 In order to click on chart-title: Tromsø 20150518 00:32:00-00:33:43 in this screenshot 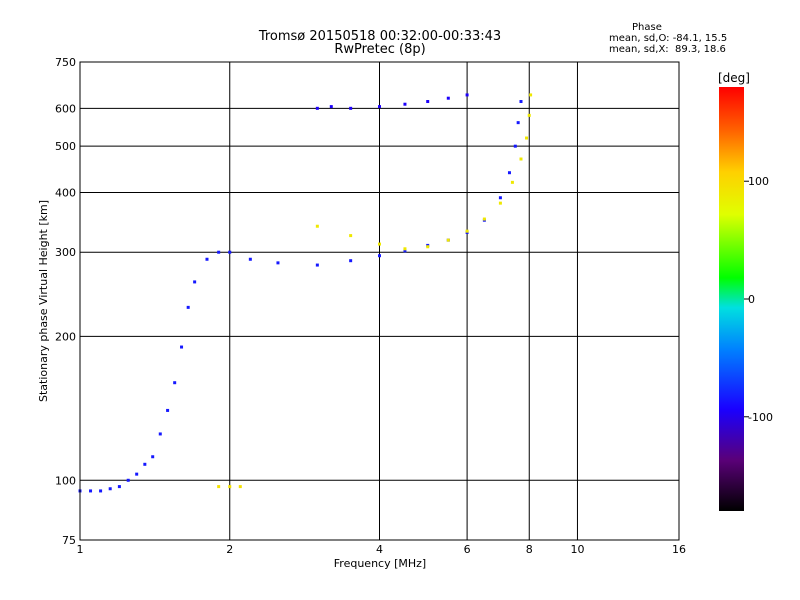, I will do `click(380, 36)`.